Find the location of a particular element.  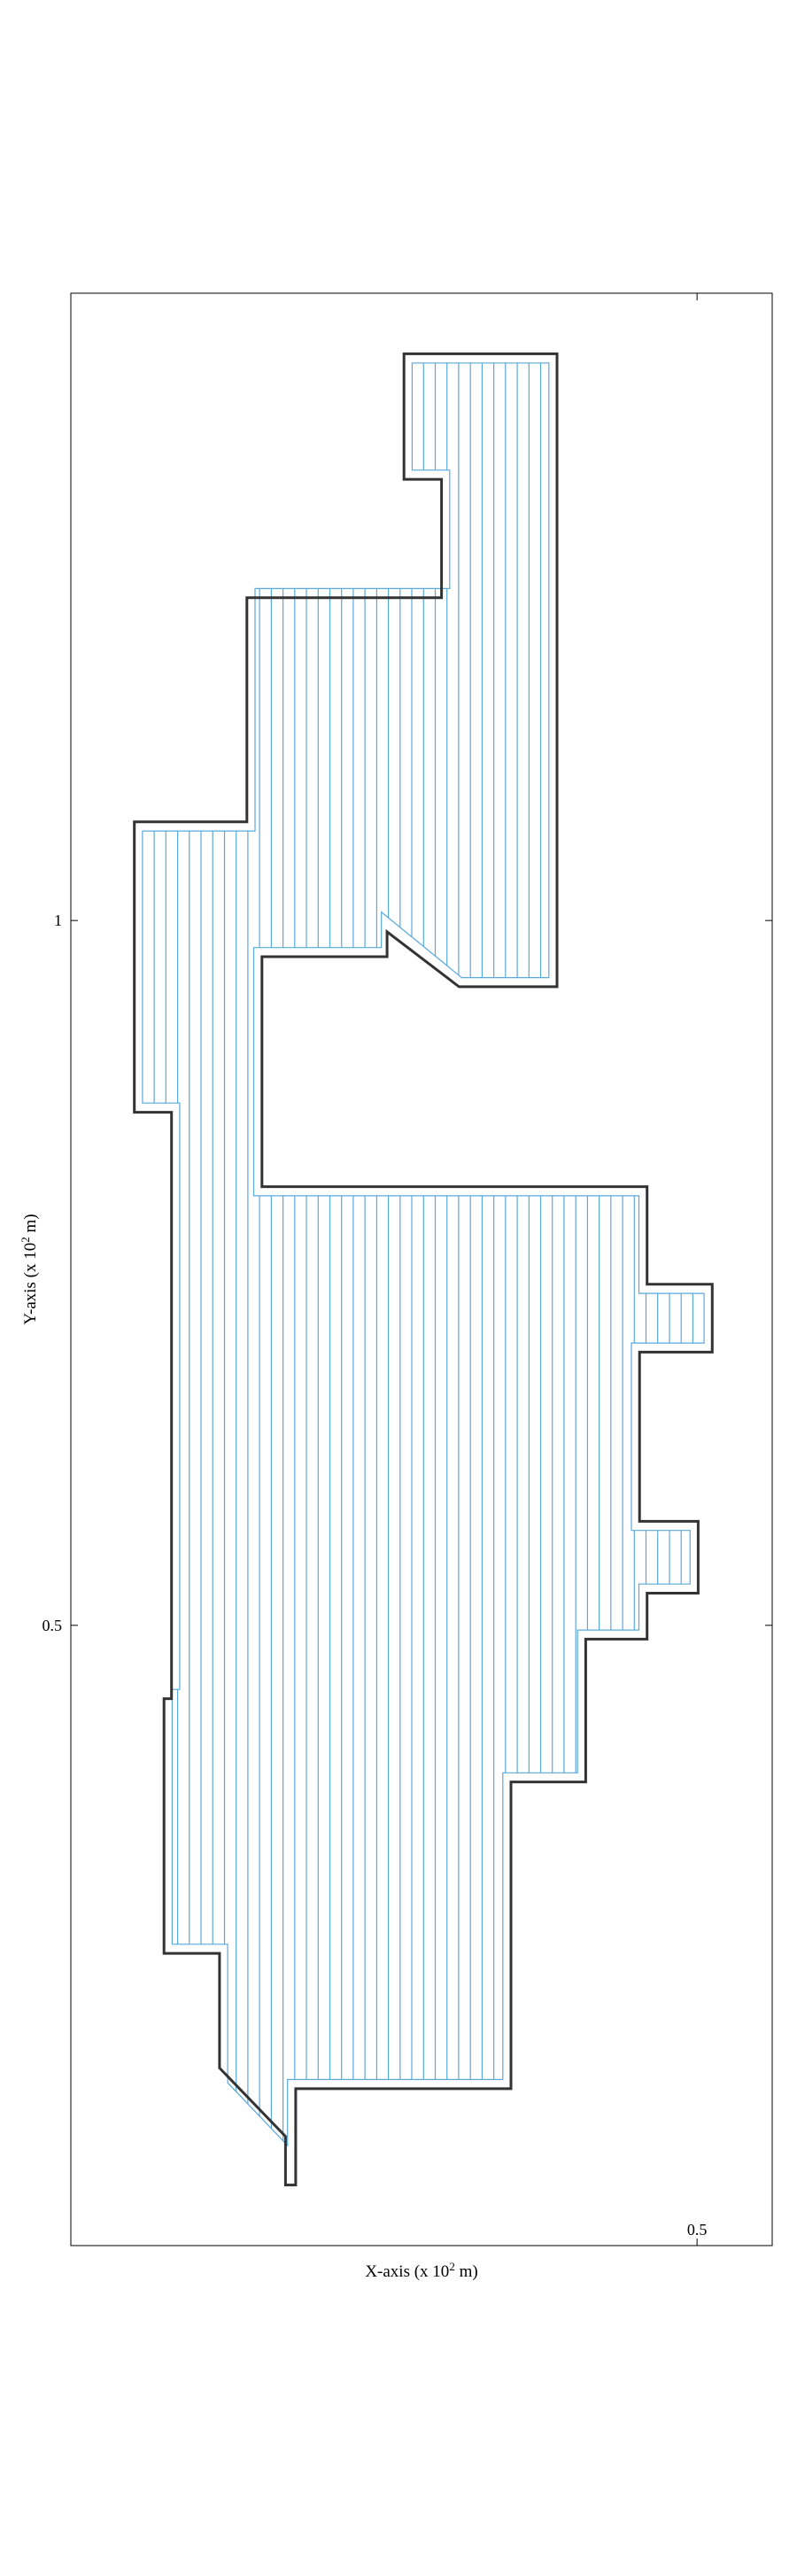

y-tick-label: 1 is located at coordinates (58, 920).